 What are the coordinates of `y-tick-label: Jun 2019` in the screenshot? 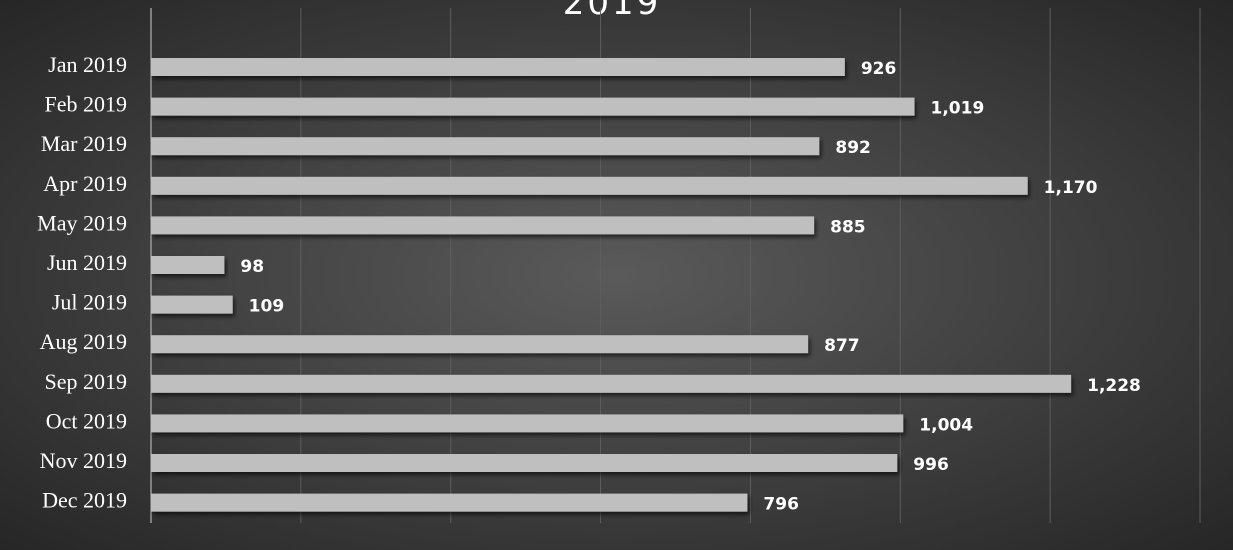 It's located at (87, 262).